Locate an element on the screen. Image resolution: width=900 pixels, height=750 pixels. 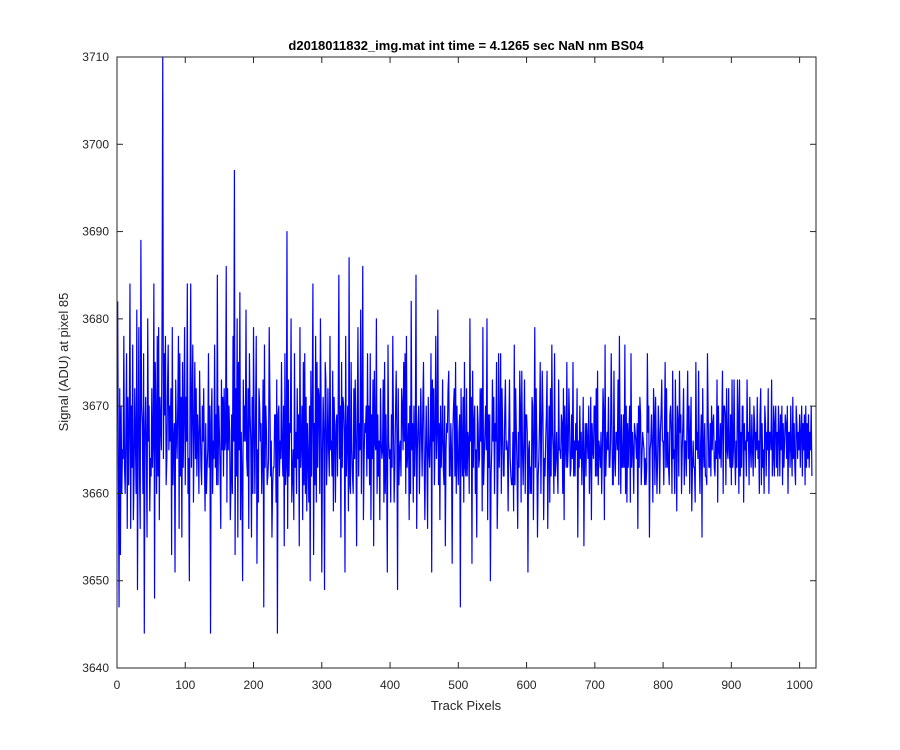
x-tick-label: 400 is located at coordinates (390, 685).